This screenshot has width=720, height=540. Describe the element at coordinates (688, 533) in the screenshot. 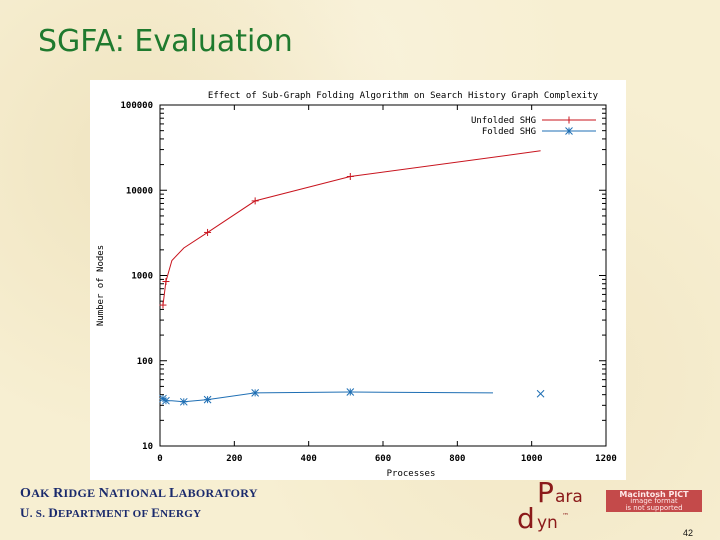

I see `page-number: 42` at that location.